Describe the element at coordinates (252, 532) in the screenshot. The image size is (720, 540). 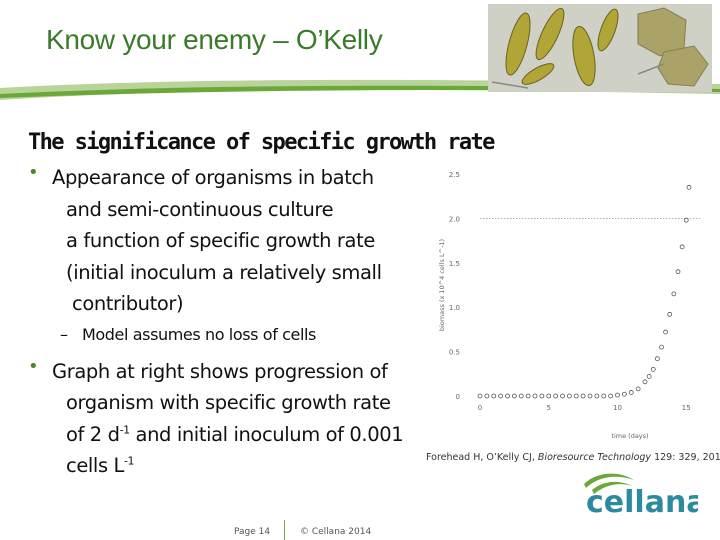
I see `page-number: Page 14` at that location.